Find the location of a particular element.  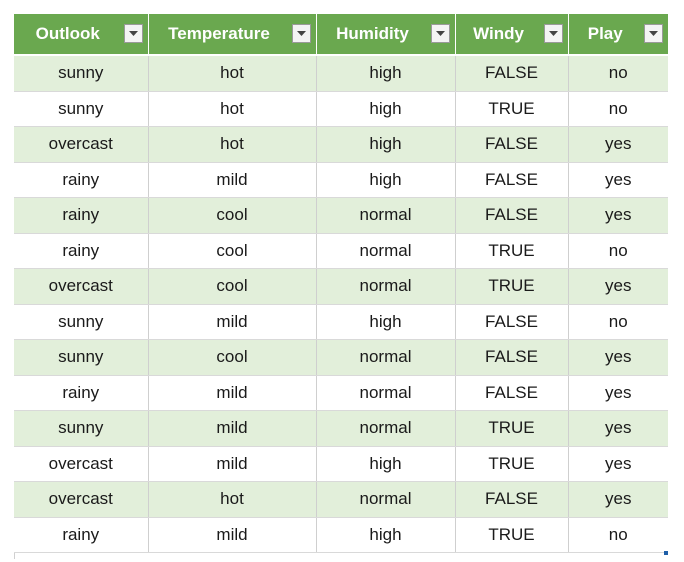

filter-dropdown-button-windy is located at coordinates (553, 33).